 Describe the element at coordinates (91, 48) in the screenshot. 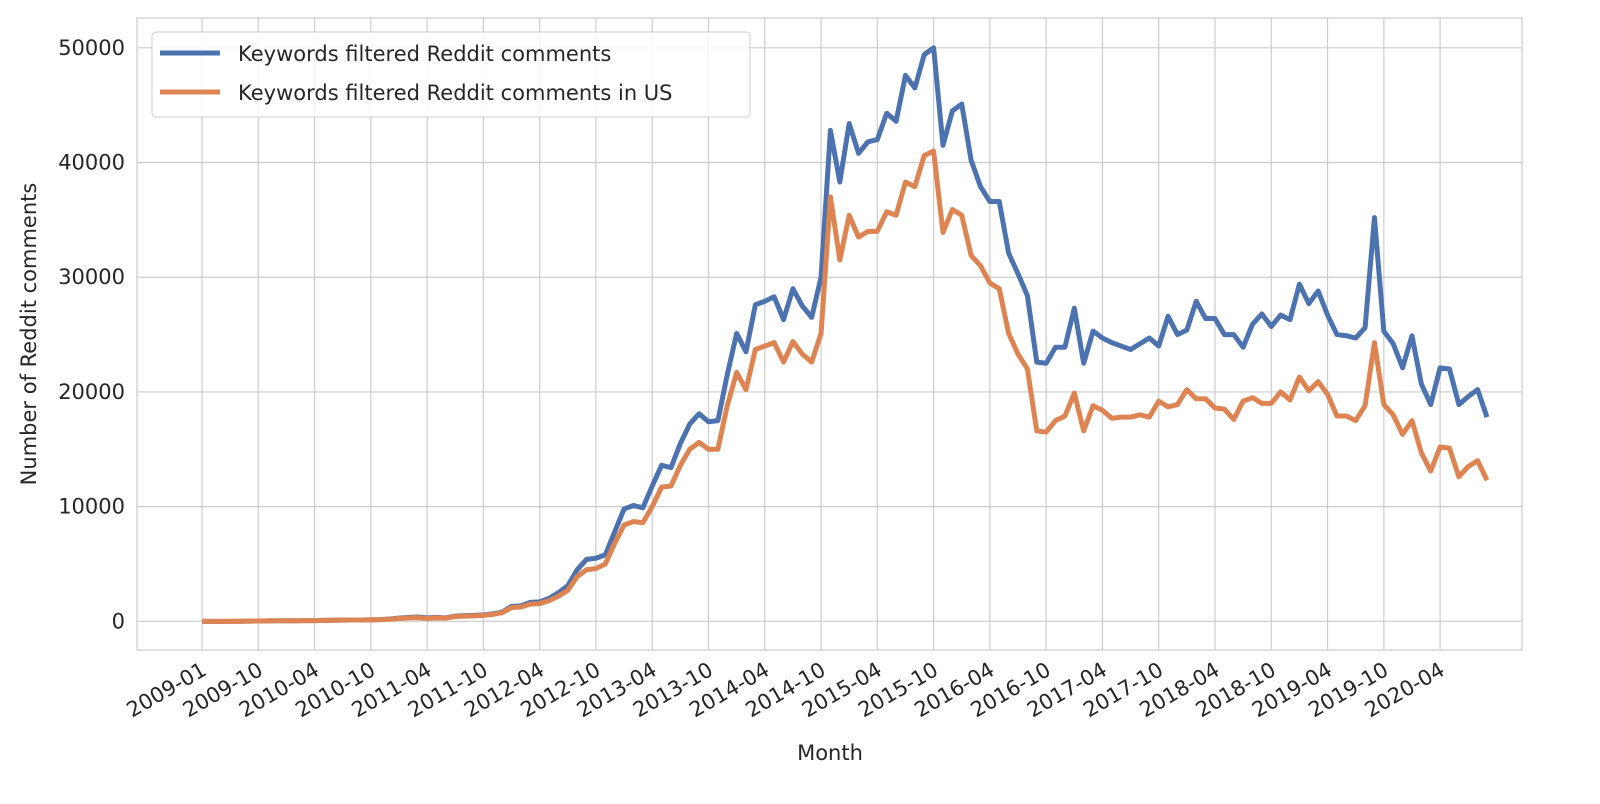

I see `y-tick-label: 50000` at that location.